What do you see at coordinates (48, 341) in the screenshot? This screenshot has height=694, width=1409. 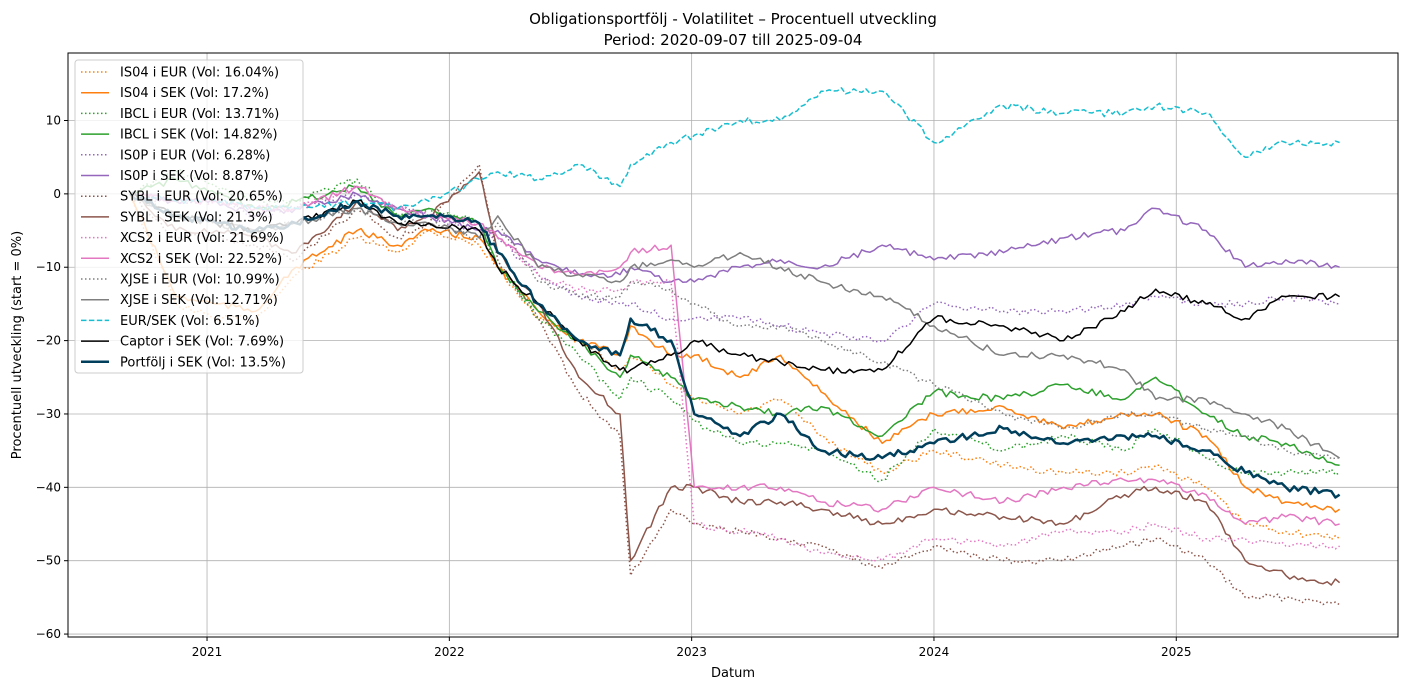 I see `y-tick-label: −20` at bounding box center [48, 341].